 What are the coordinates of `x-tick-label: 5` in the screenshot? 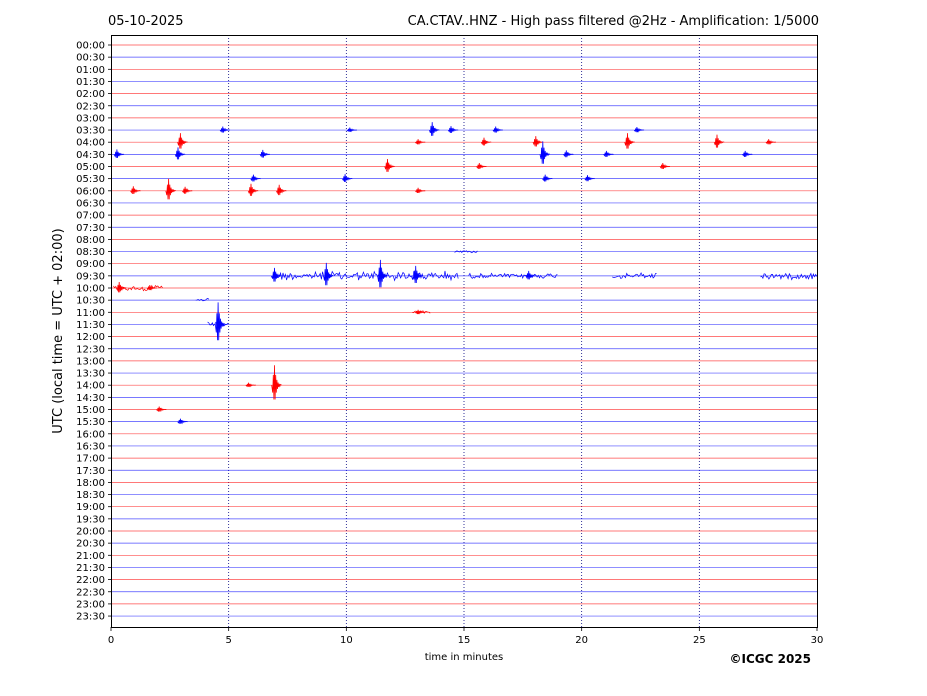 It's located at (228, 640).